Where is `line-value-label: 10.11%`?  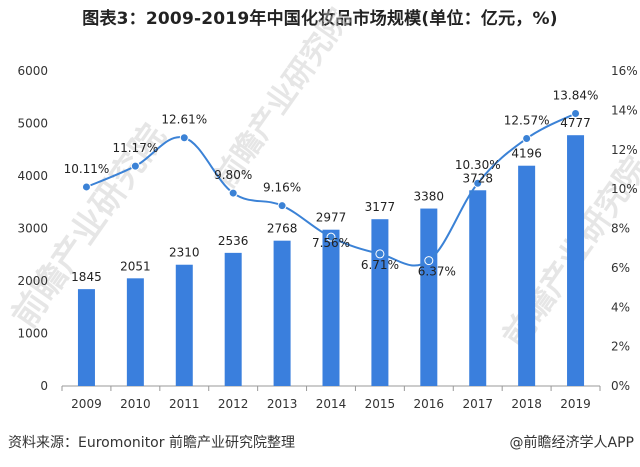 line-value-label: 10.11% is located at coordinates (87, 169).